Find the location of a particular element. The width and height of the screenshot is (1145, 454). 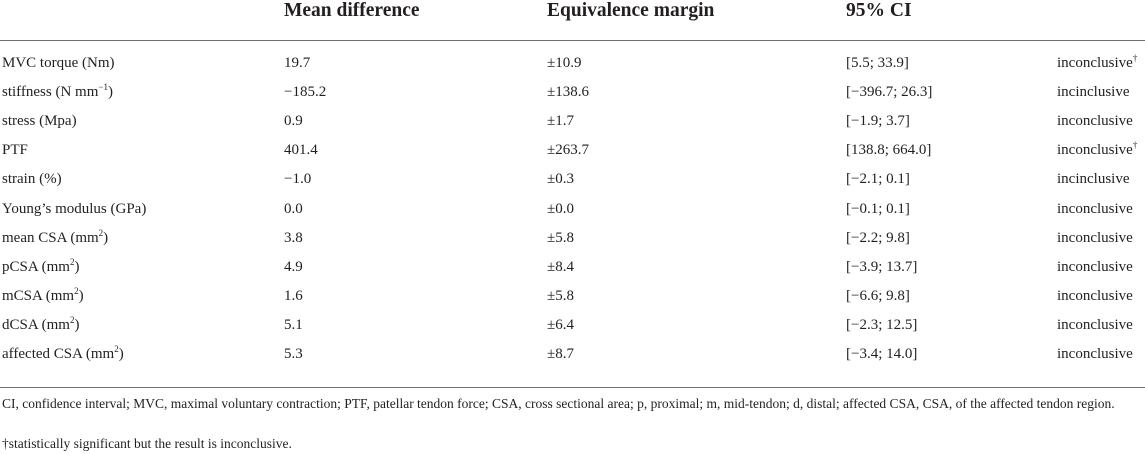

cell-ci: [138.8; 664.0] is located at coordinates (889, 150).